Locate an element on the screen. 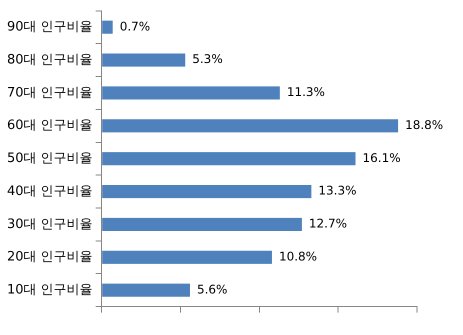  y-tick-label: 30대 인구비율 is located at coordinates (49, 224).